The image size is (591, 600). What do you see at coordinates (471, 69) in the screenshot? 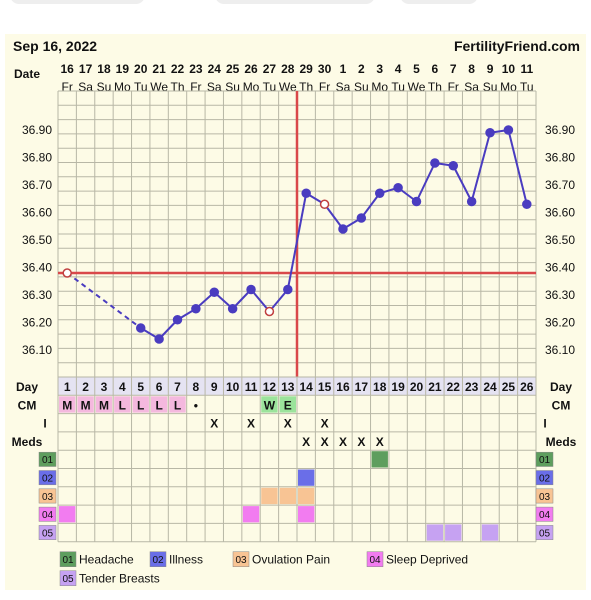
I see `date-label: 8` at bounding box center [471, 69].